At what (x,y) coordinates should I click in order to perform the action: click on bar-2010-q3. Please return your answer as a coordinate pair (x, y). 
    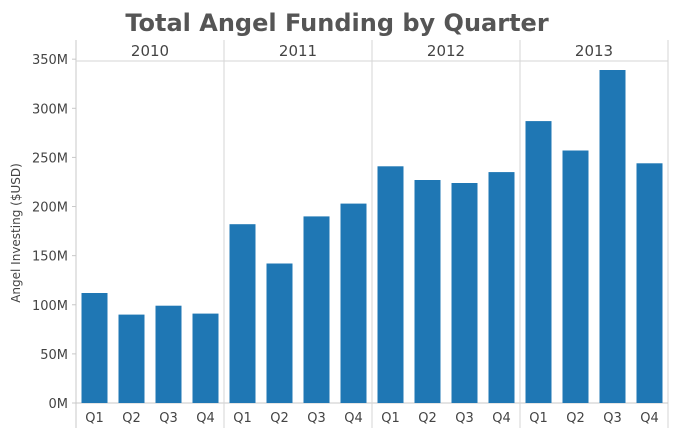
    Looking at the image, I should click on (168, 354).